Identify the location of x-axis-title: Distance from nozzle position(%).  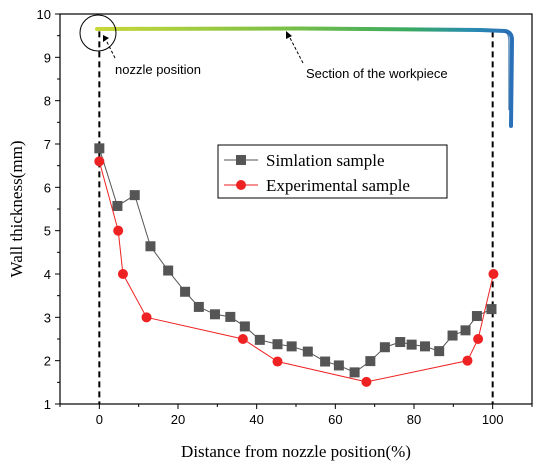
(296, 451).